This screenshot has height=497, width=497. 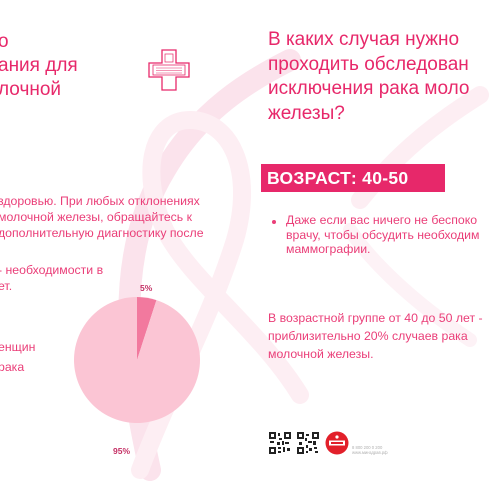 What do you see at coordinates (368, 336) in the screenshot?
I see `right-stat-line: приблизительно 20% случаев рака` at bounding box center [368, 336].